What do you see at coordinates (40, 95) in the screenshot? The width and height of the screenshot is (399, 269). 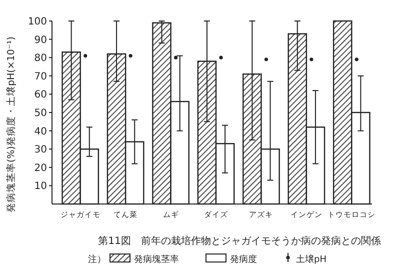 I see `y-tick-label: 60` at bounding box center [40, 95].